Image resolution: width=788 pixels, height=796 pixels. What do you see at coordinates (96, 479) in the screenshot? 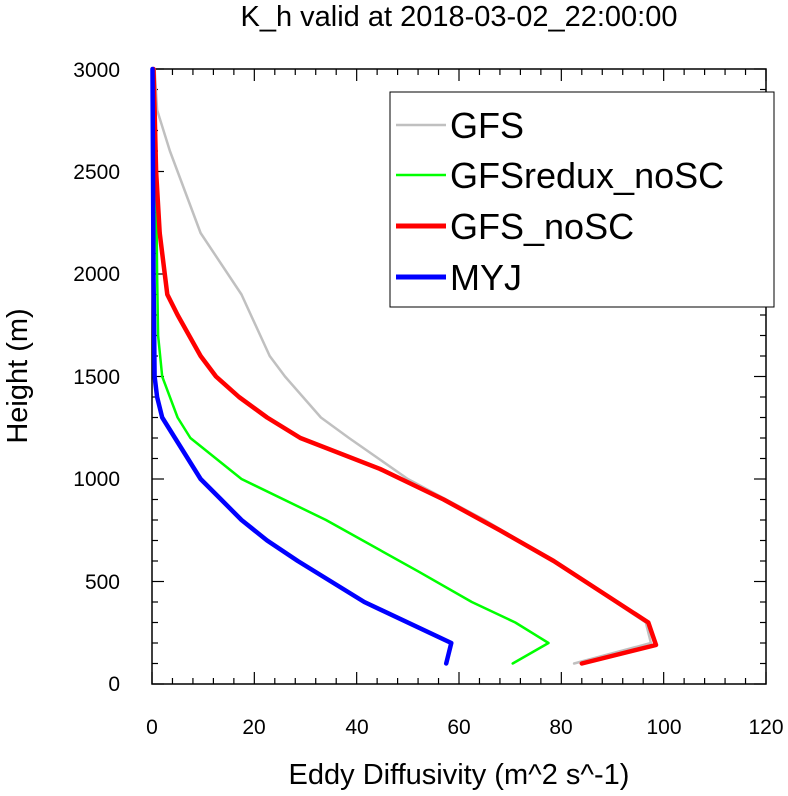
I see `y-tick-label: 1000` at bounding box center [96, 479].